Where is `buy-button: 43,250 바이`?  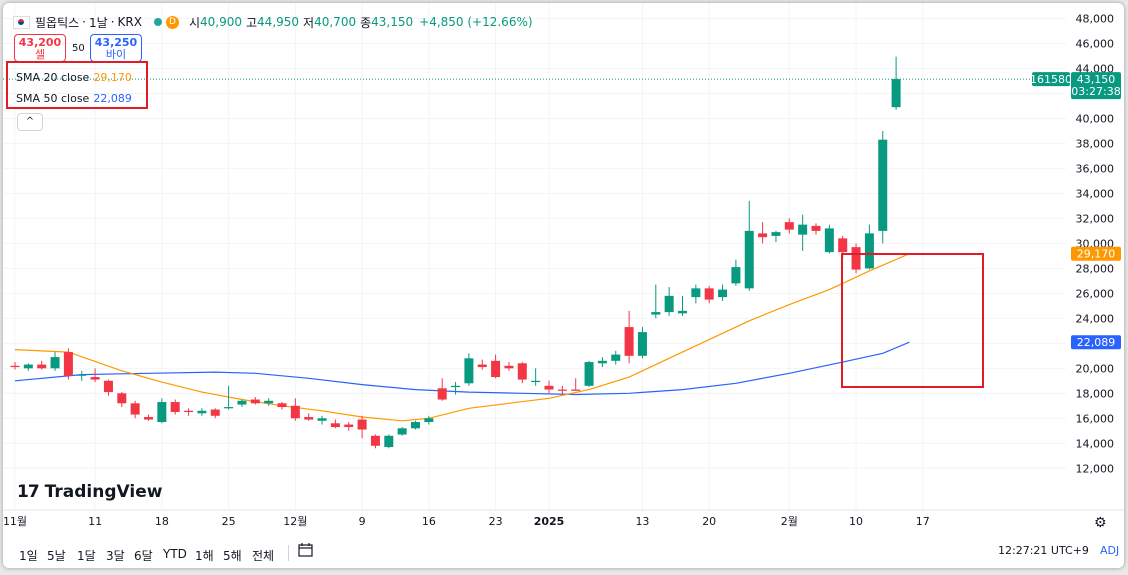
buy-button: 43,250 바이 is located at coordinates (116, 48).